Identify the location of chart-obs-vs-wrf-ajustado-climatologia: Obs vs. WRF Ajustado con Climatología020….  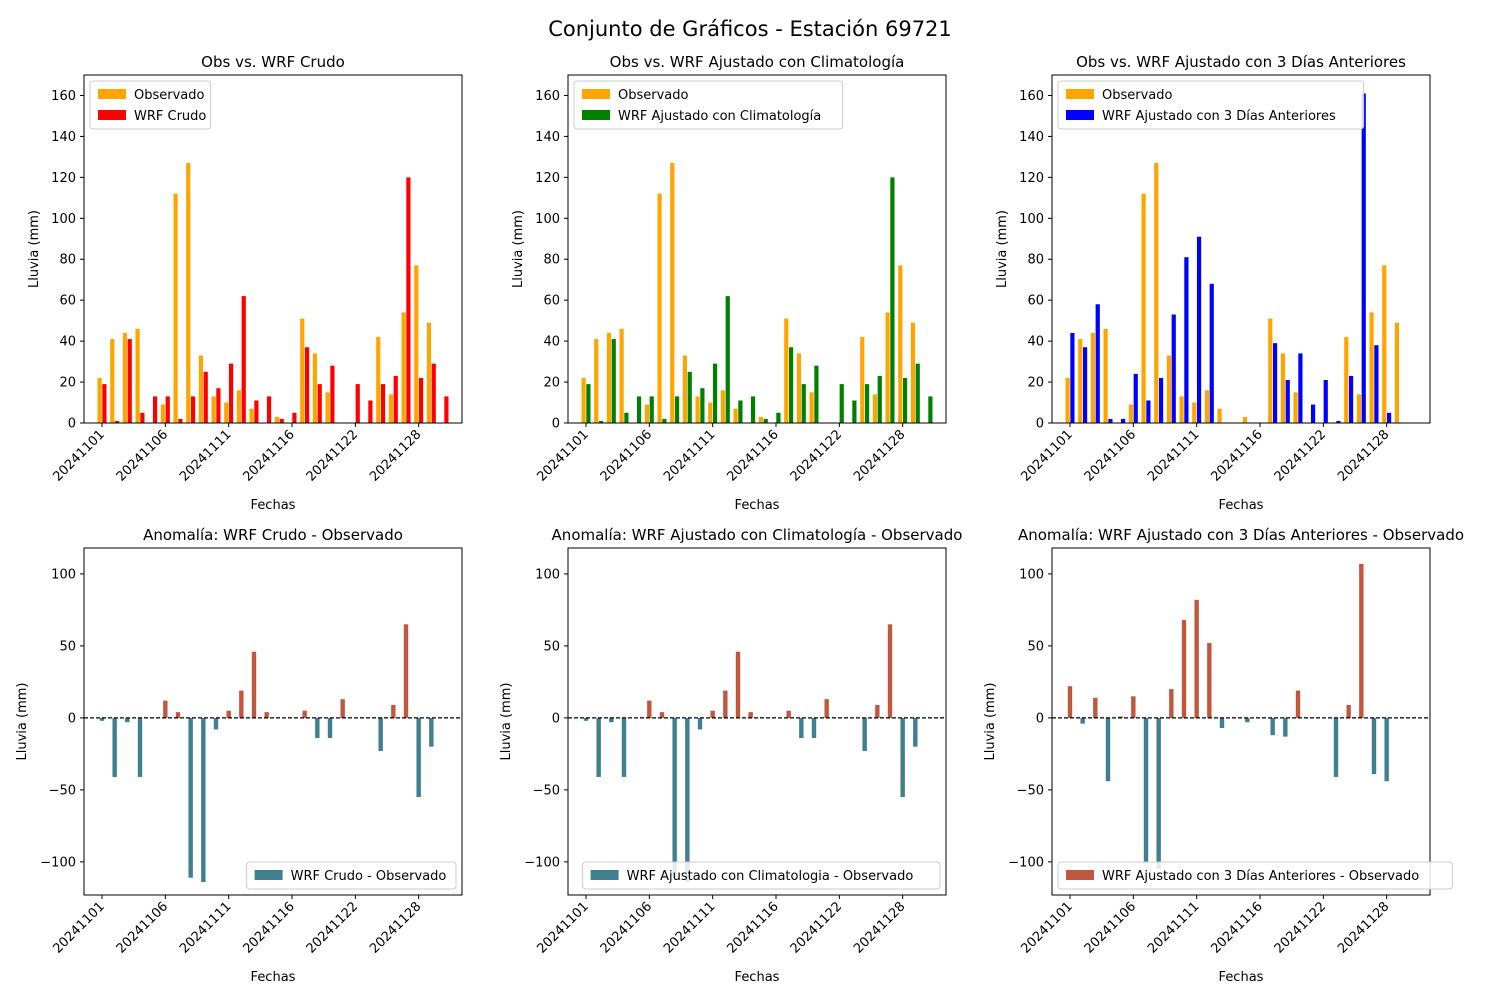
(729, 283).